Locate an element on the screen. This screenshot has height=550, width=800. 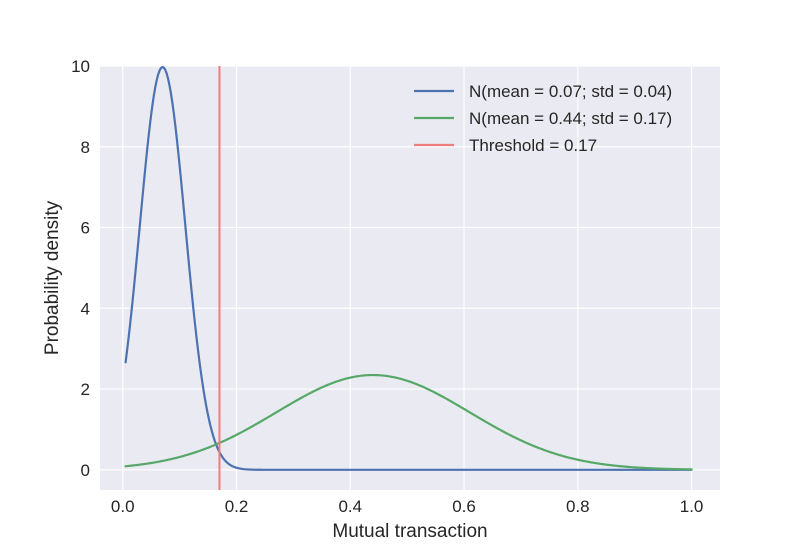
x-tick-label: 0.2 is located at coordinates (237, 506).